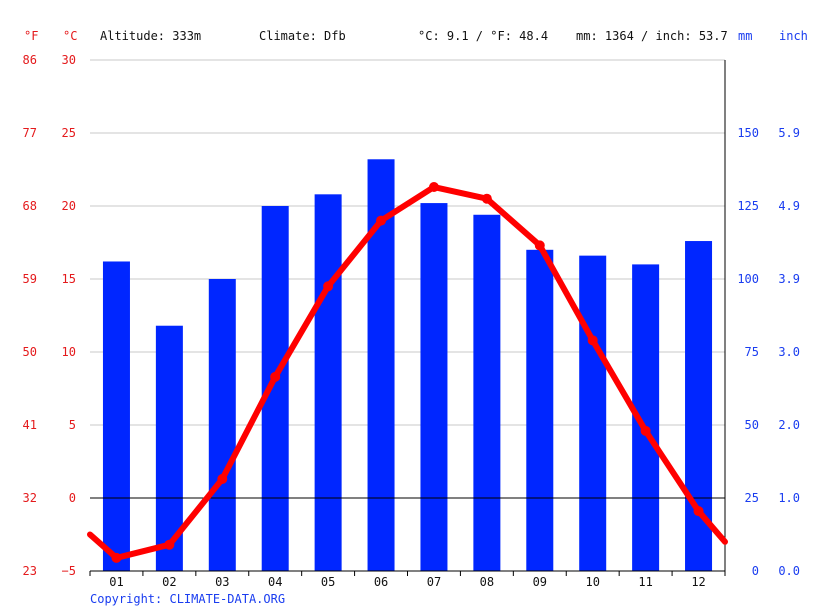 The width and height of the screenshot is (815, 611). I want to click on altitude-label: Altitude: 333m, so click(150, 36).